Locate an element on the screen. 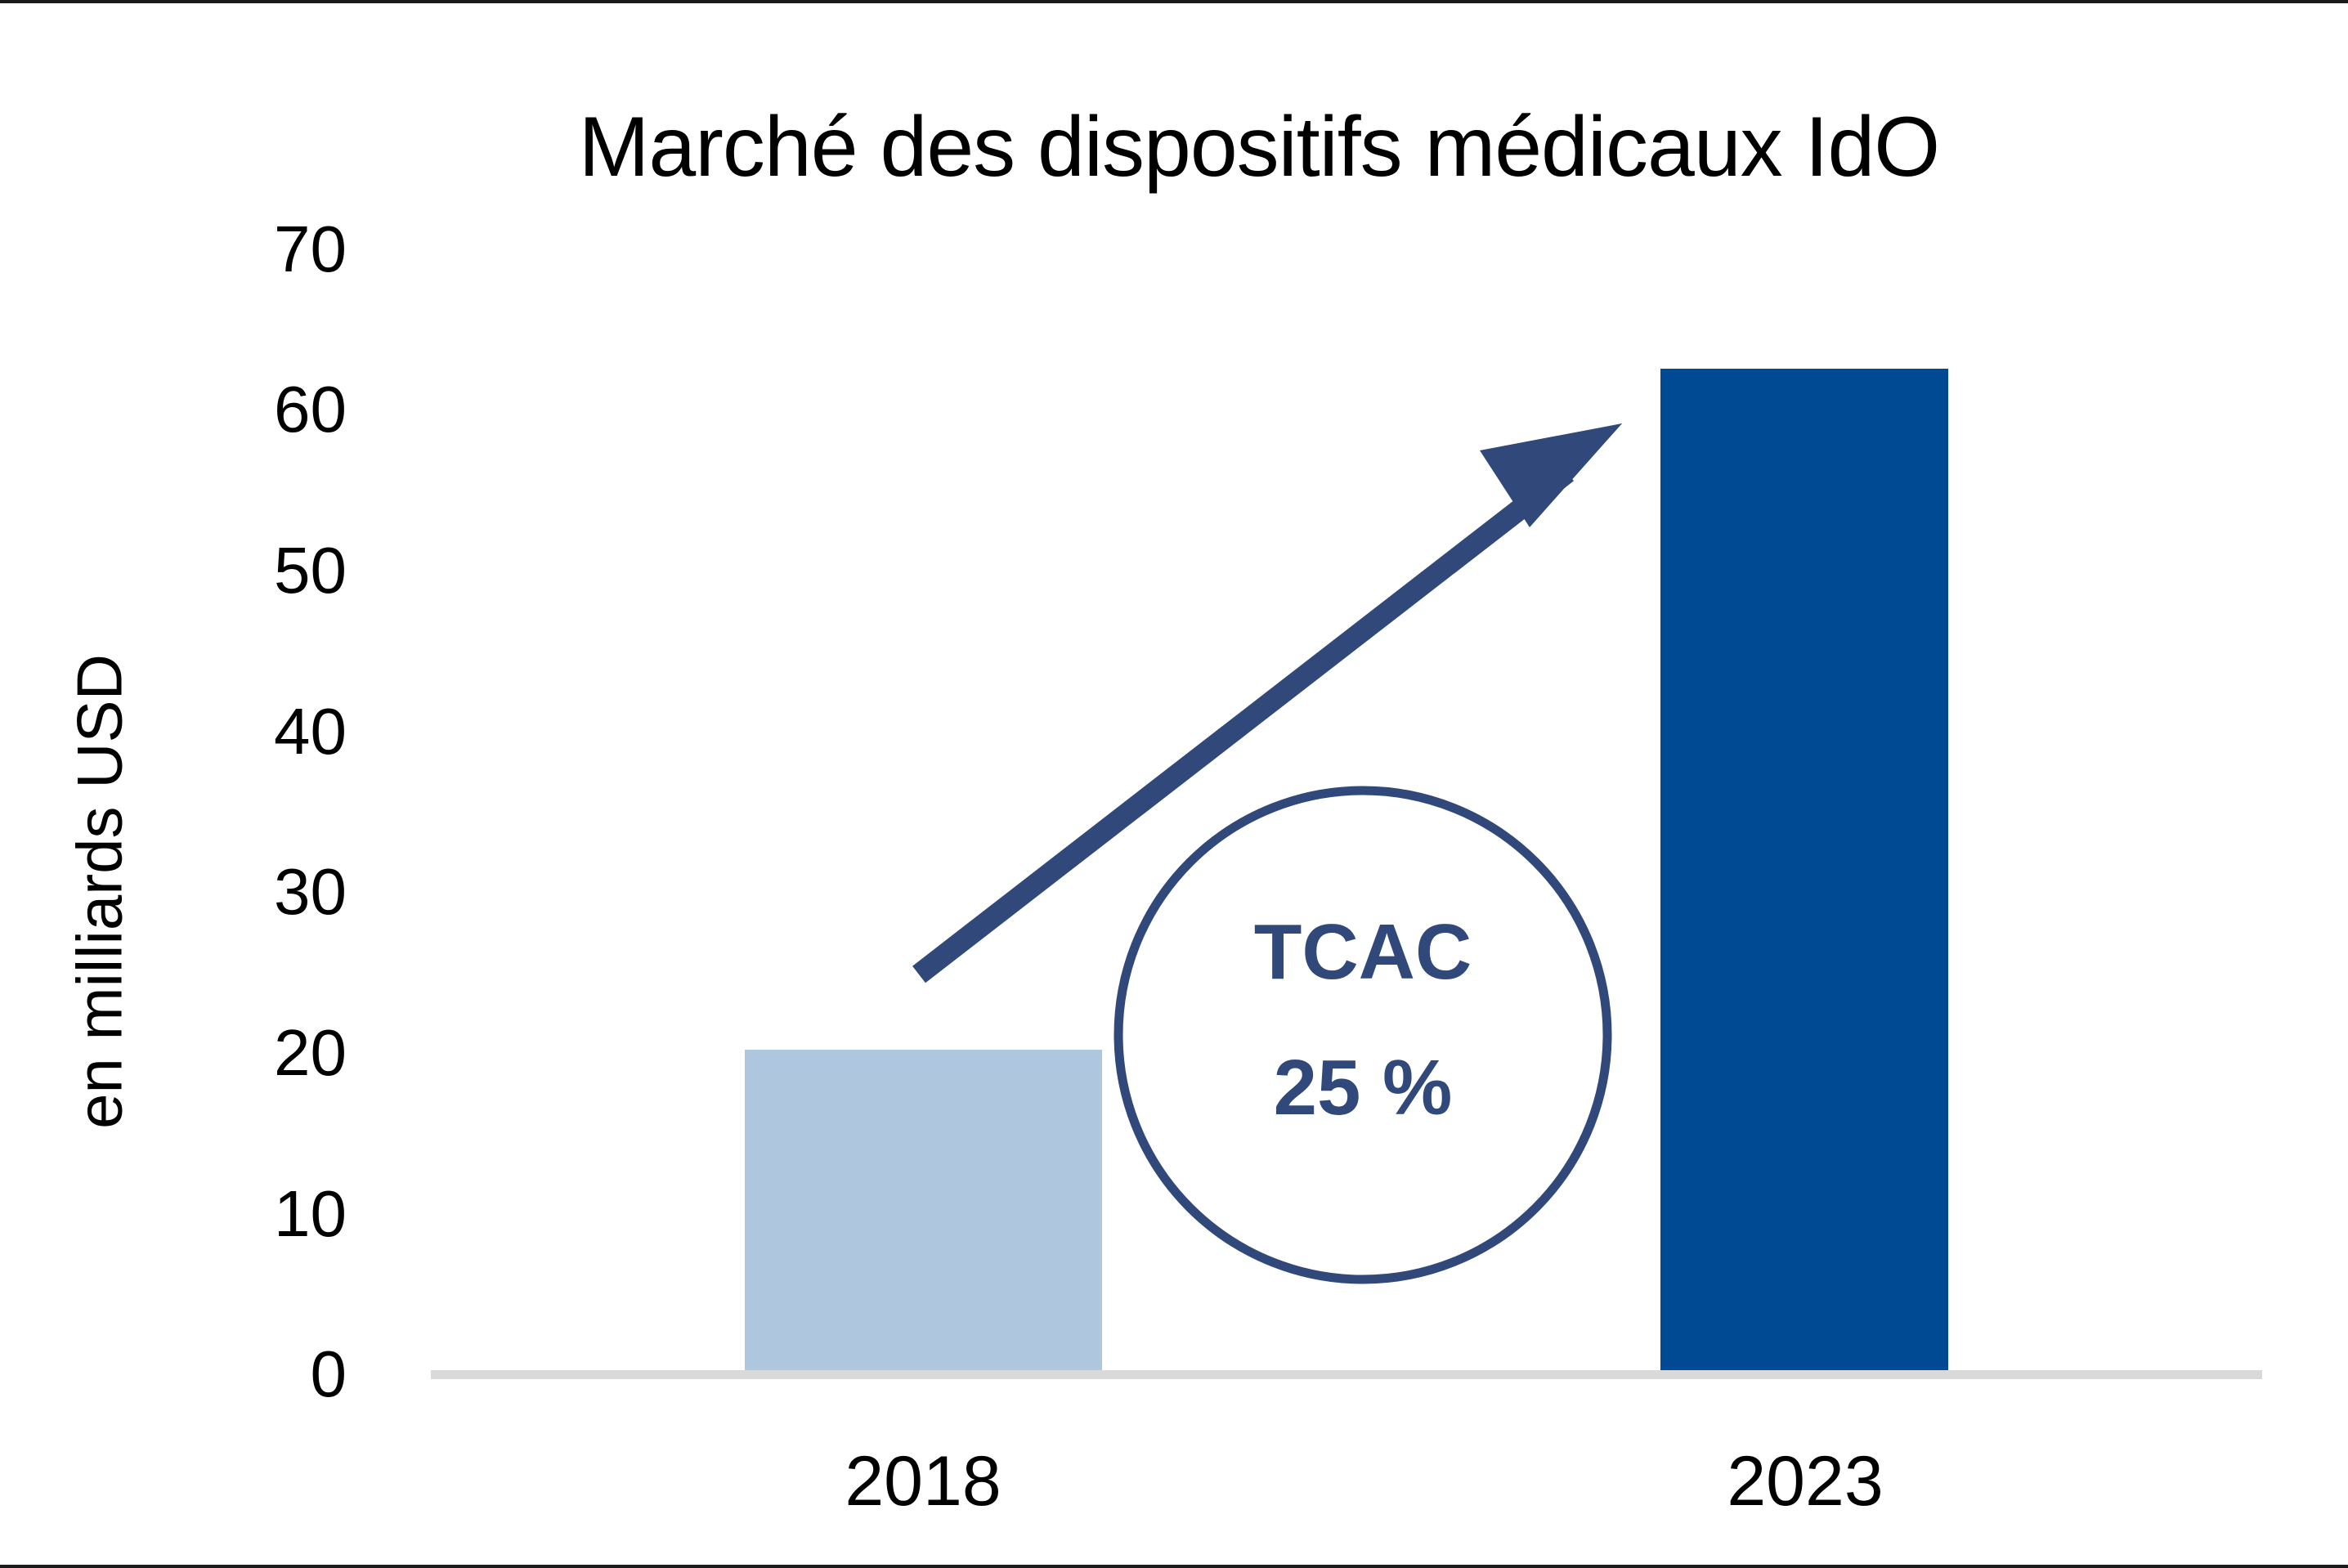 The image size is (2348, 1568). y-tick-label-60: 60 is located at coordinates (310, 410).